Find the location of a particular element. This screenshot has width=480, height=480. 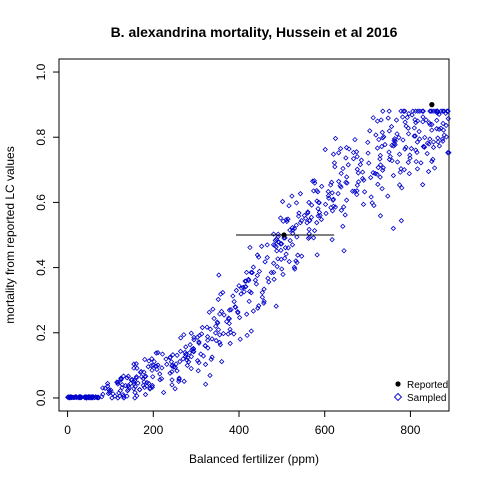

x-axis: 0 200 400 600 800 is located at coordinates (242, 424).